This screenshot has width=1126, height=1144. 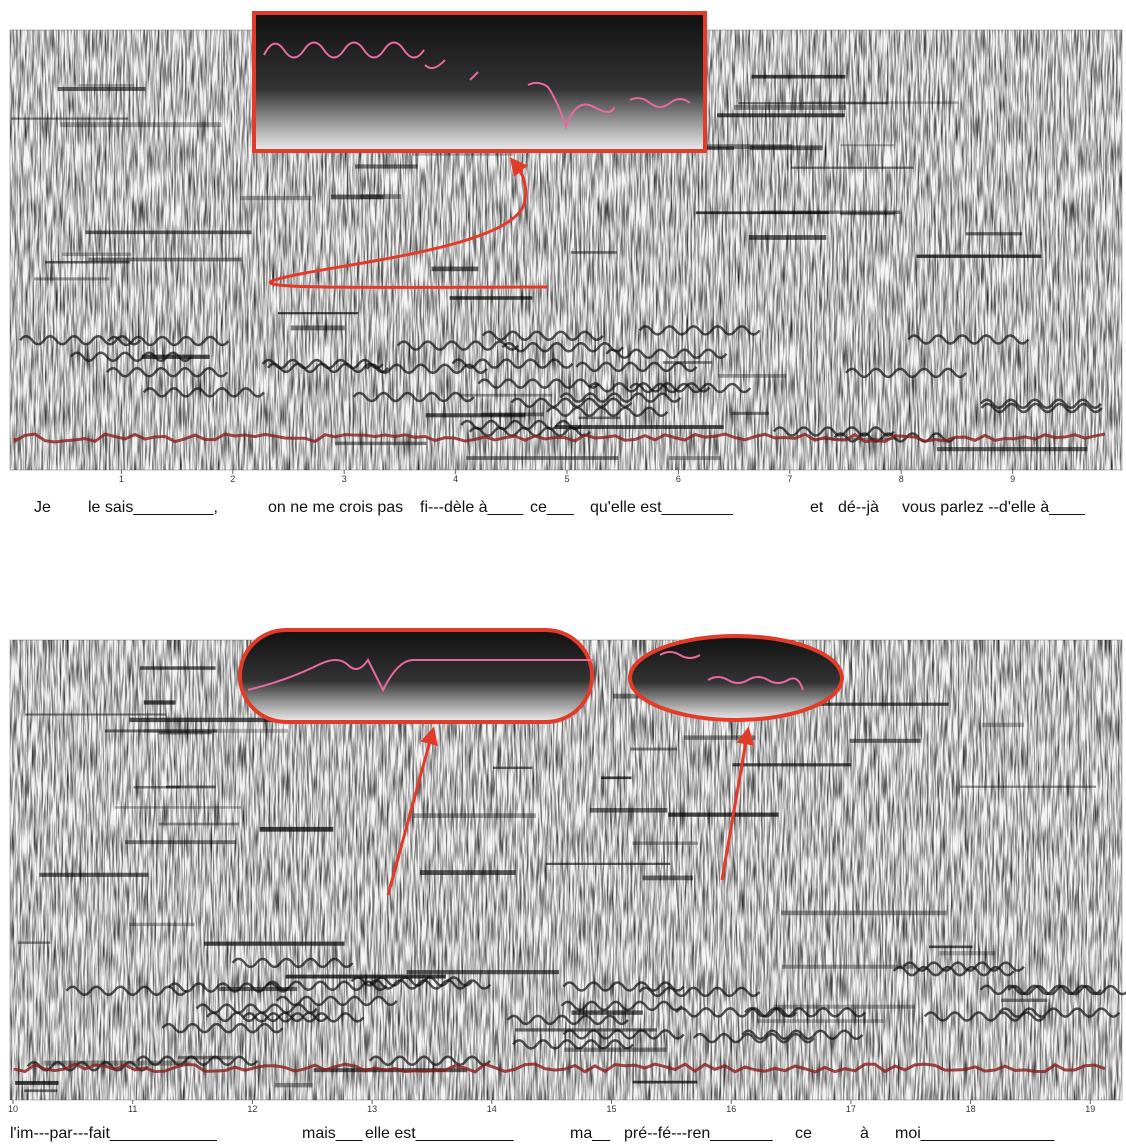 I want to click on tick-label: 16, so click(x=731, y=1109).